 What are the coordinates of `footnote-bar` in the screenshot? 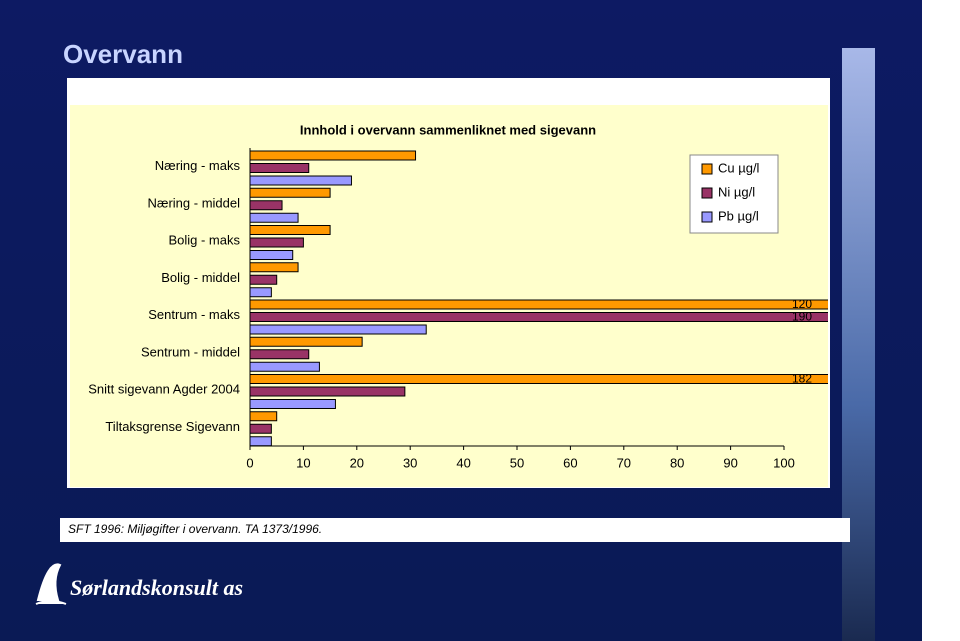 It's located at (455, 530).